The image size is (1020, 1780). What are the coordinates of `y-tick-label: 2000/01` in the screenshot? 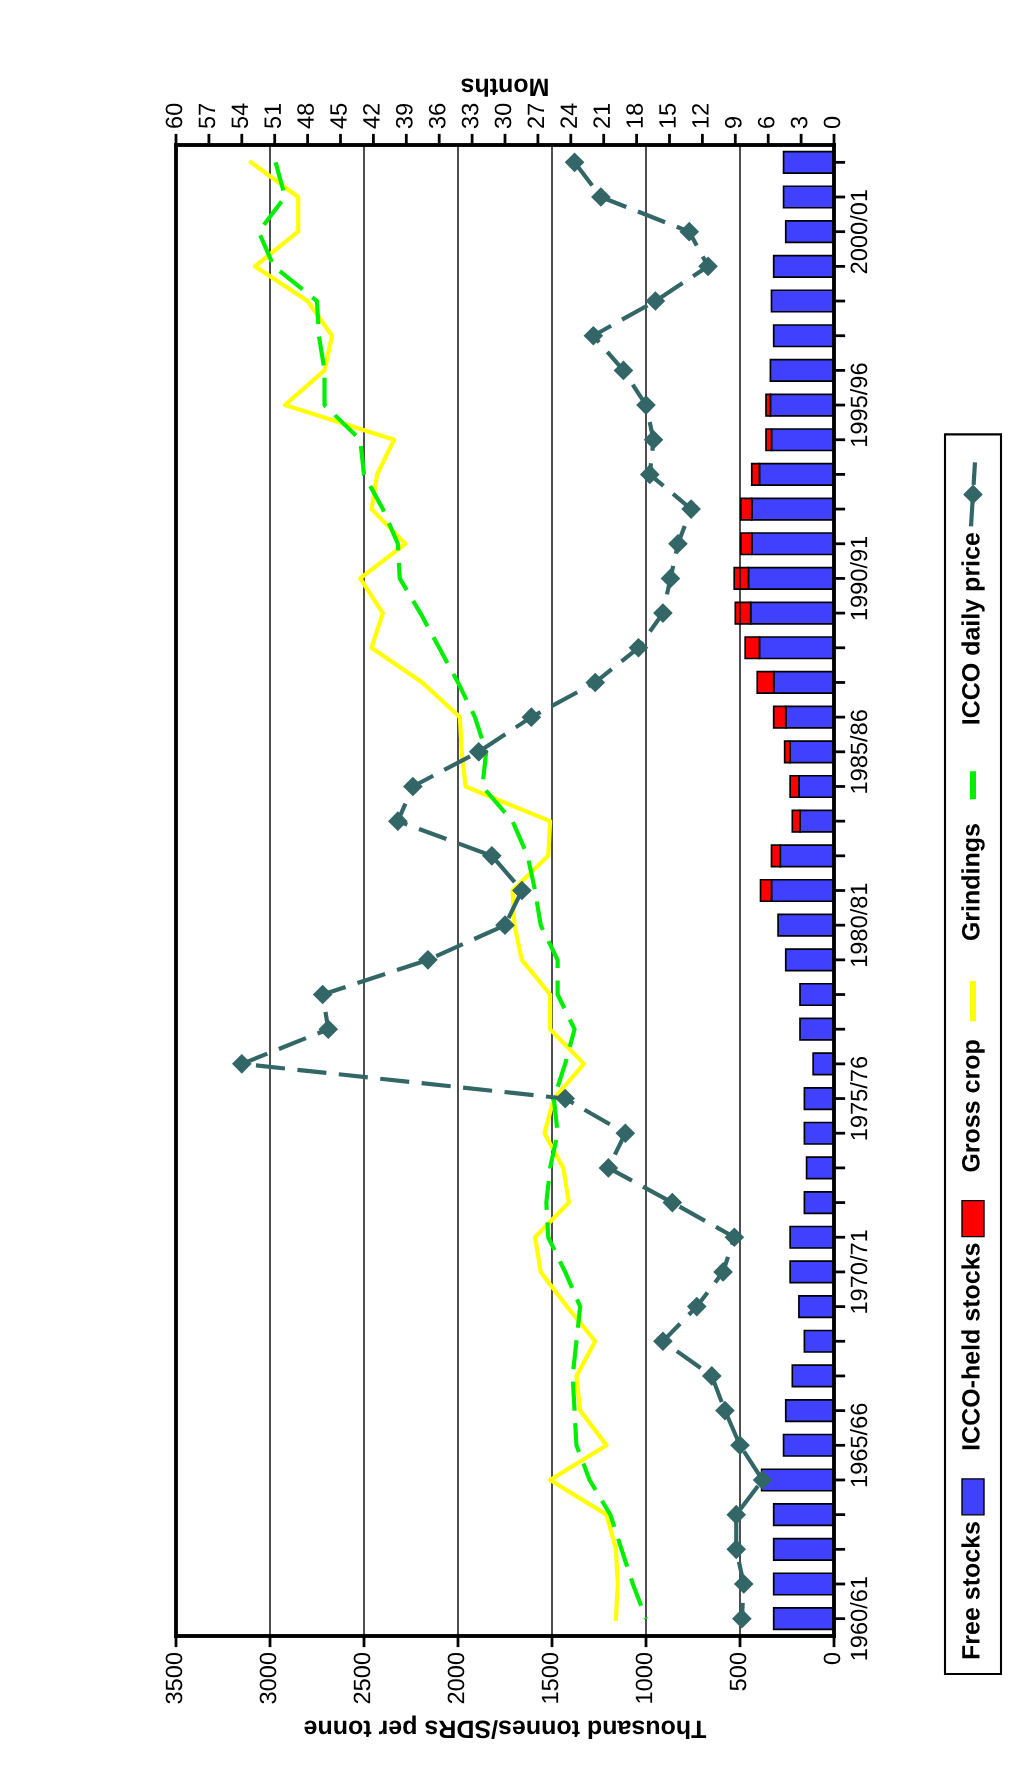 It's located at (858, 232).